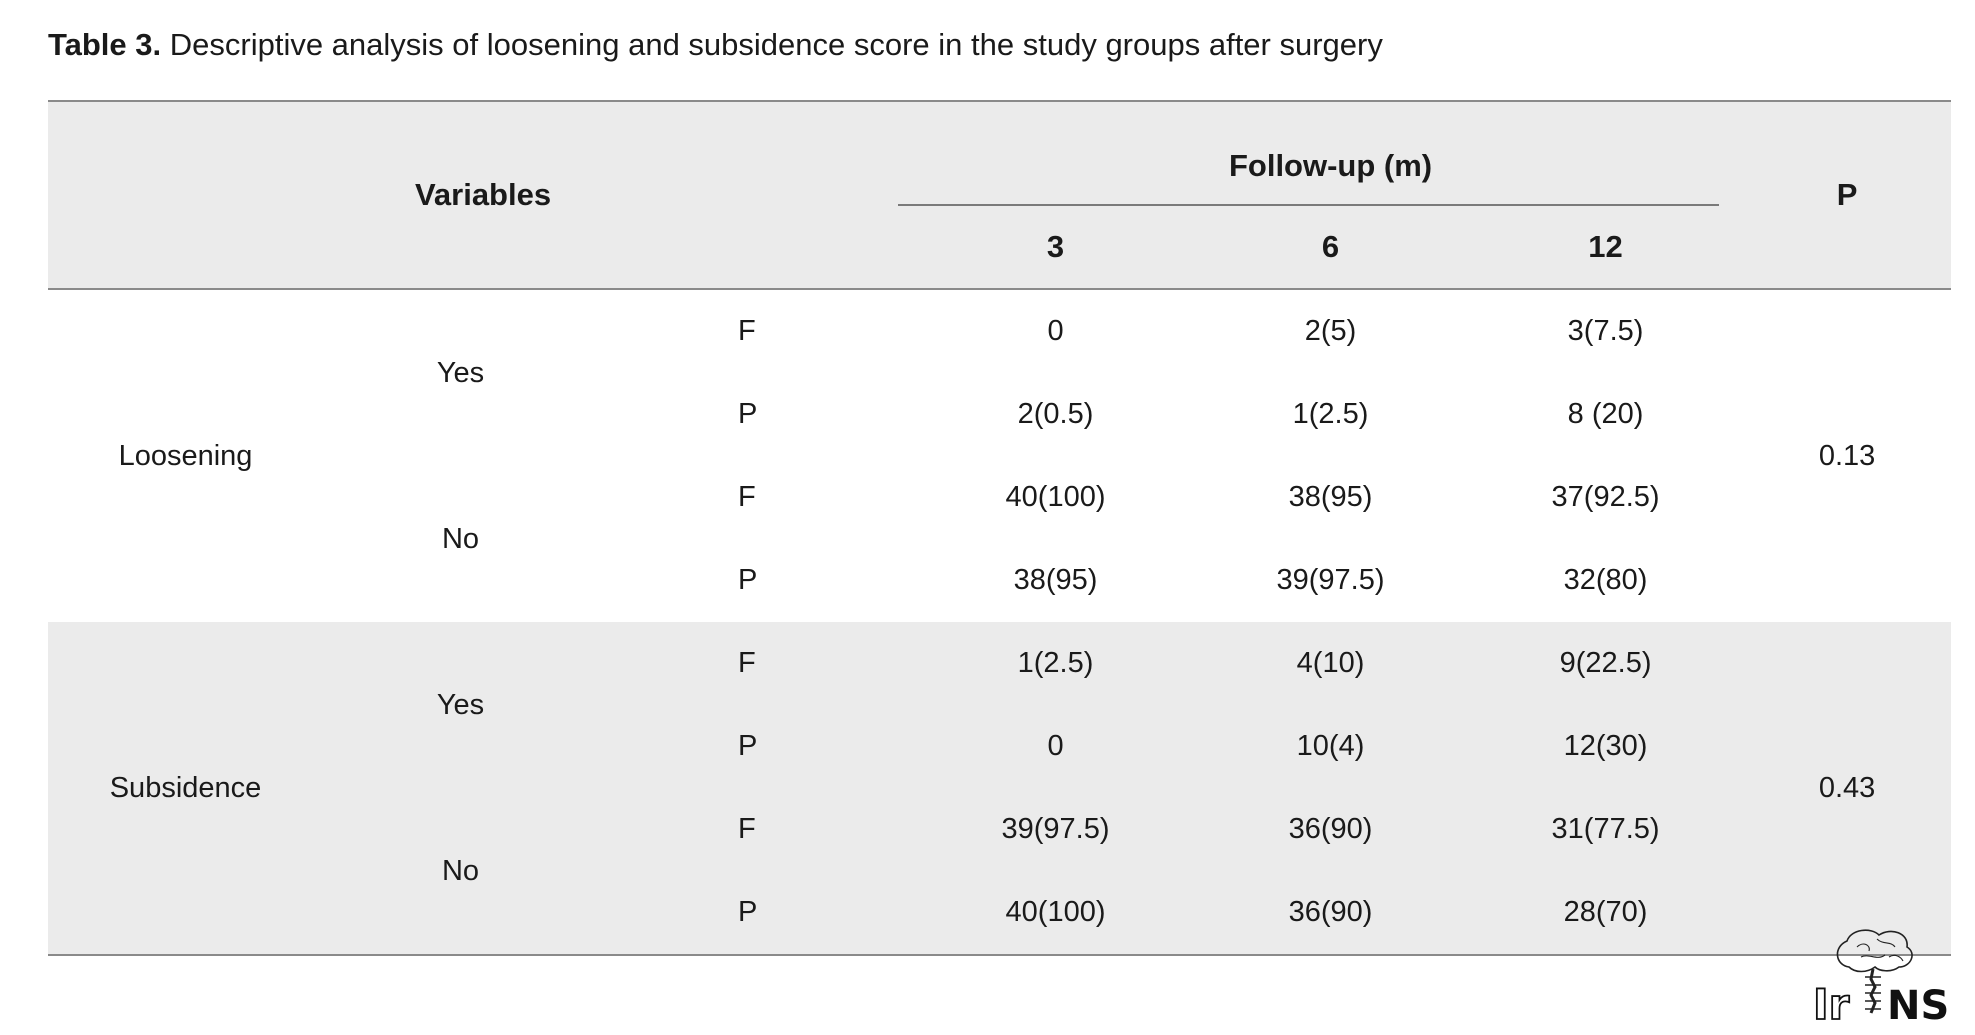 The width and height of the screenshot is (1975, 1035). Describe the element at coordinates (1605, 246) in the screenshot. I see `header-month-12: 12` at that location.